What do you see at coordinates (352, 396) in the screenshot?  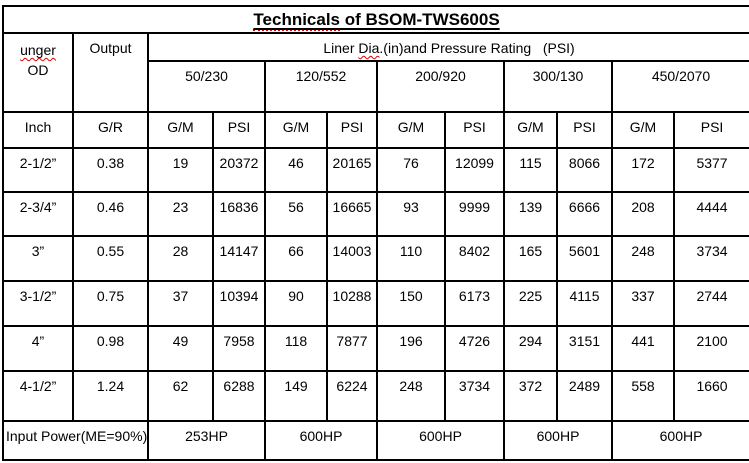 I see `value-cell: 6224` at bounding box center [352, 396].